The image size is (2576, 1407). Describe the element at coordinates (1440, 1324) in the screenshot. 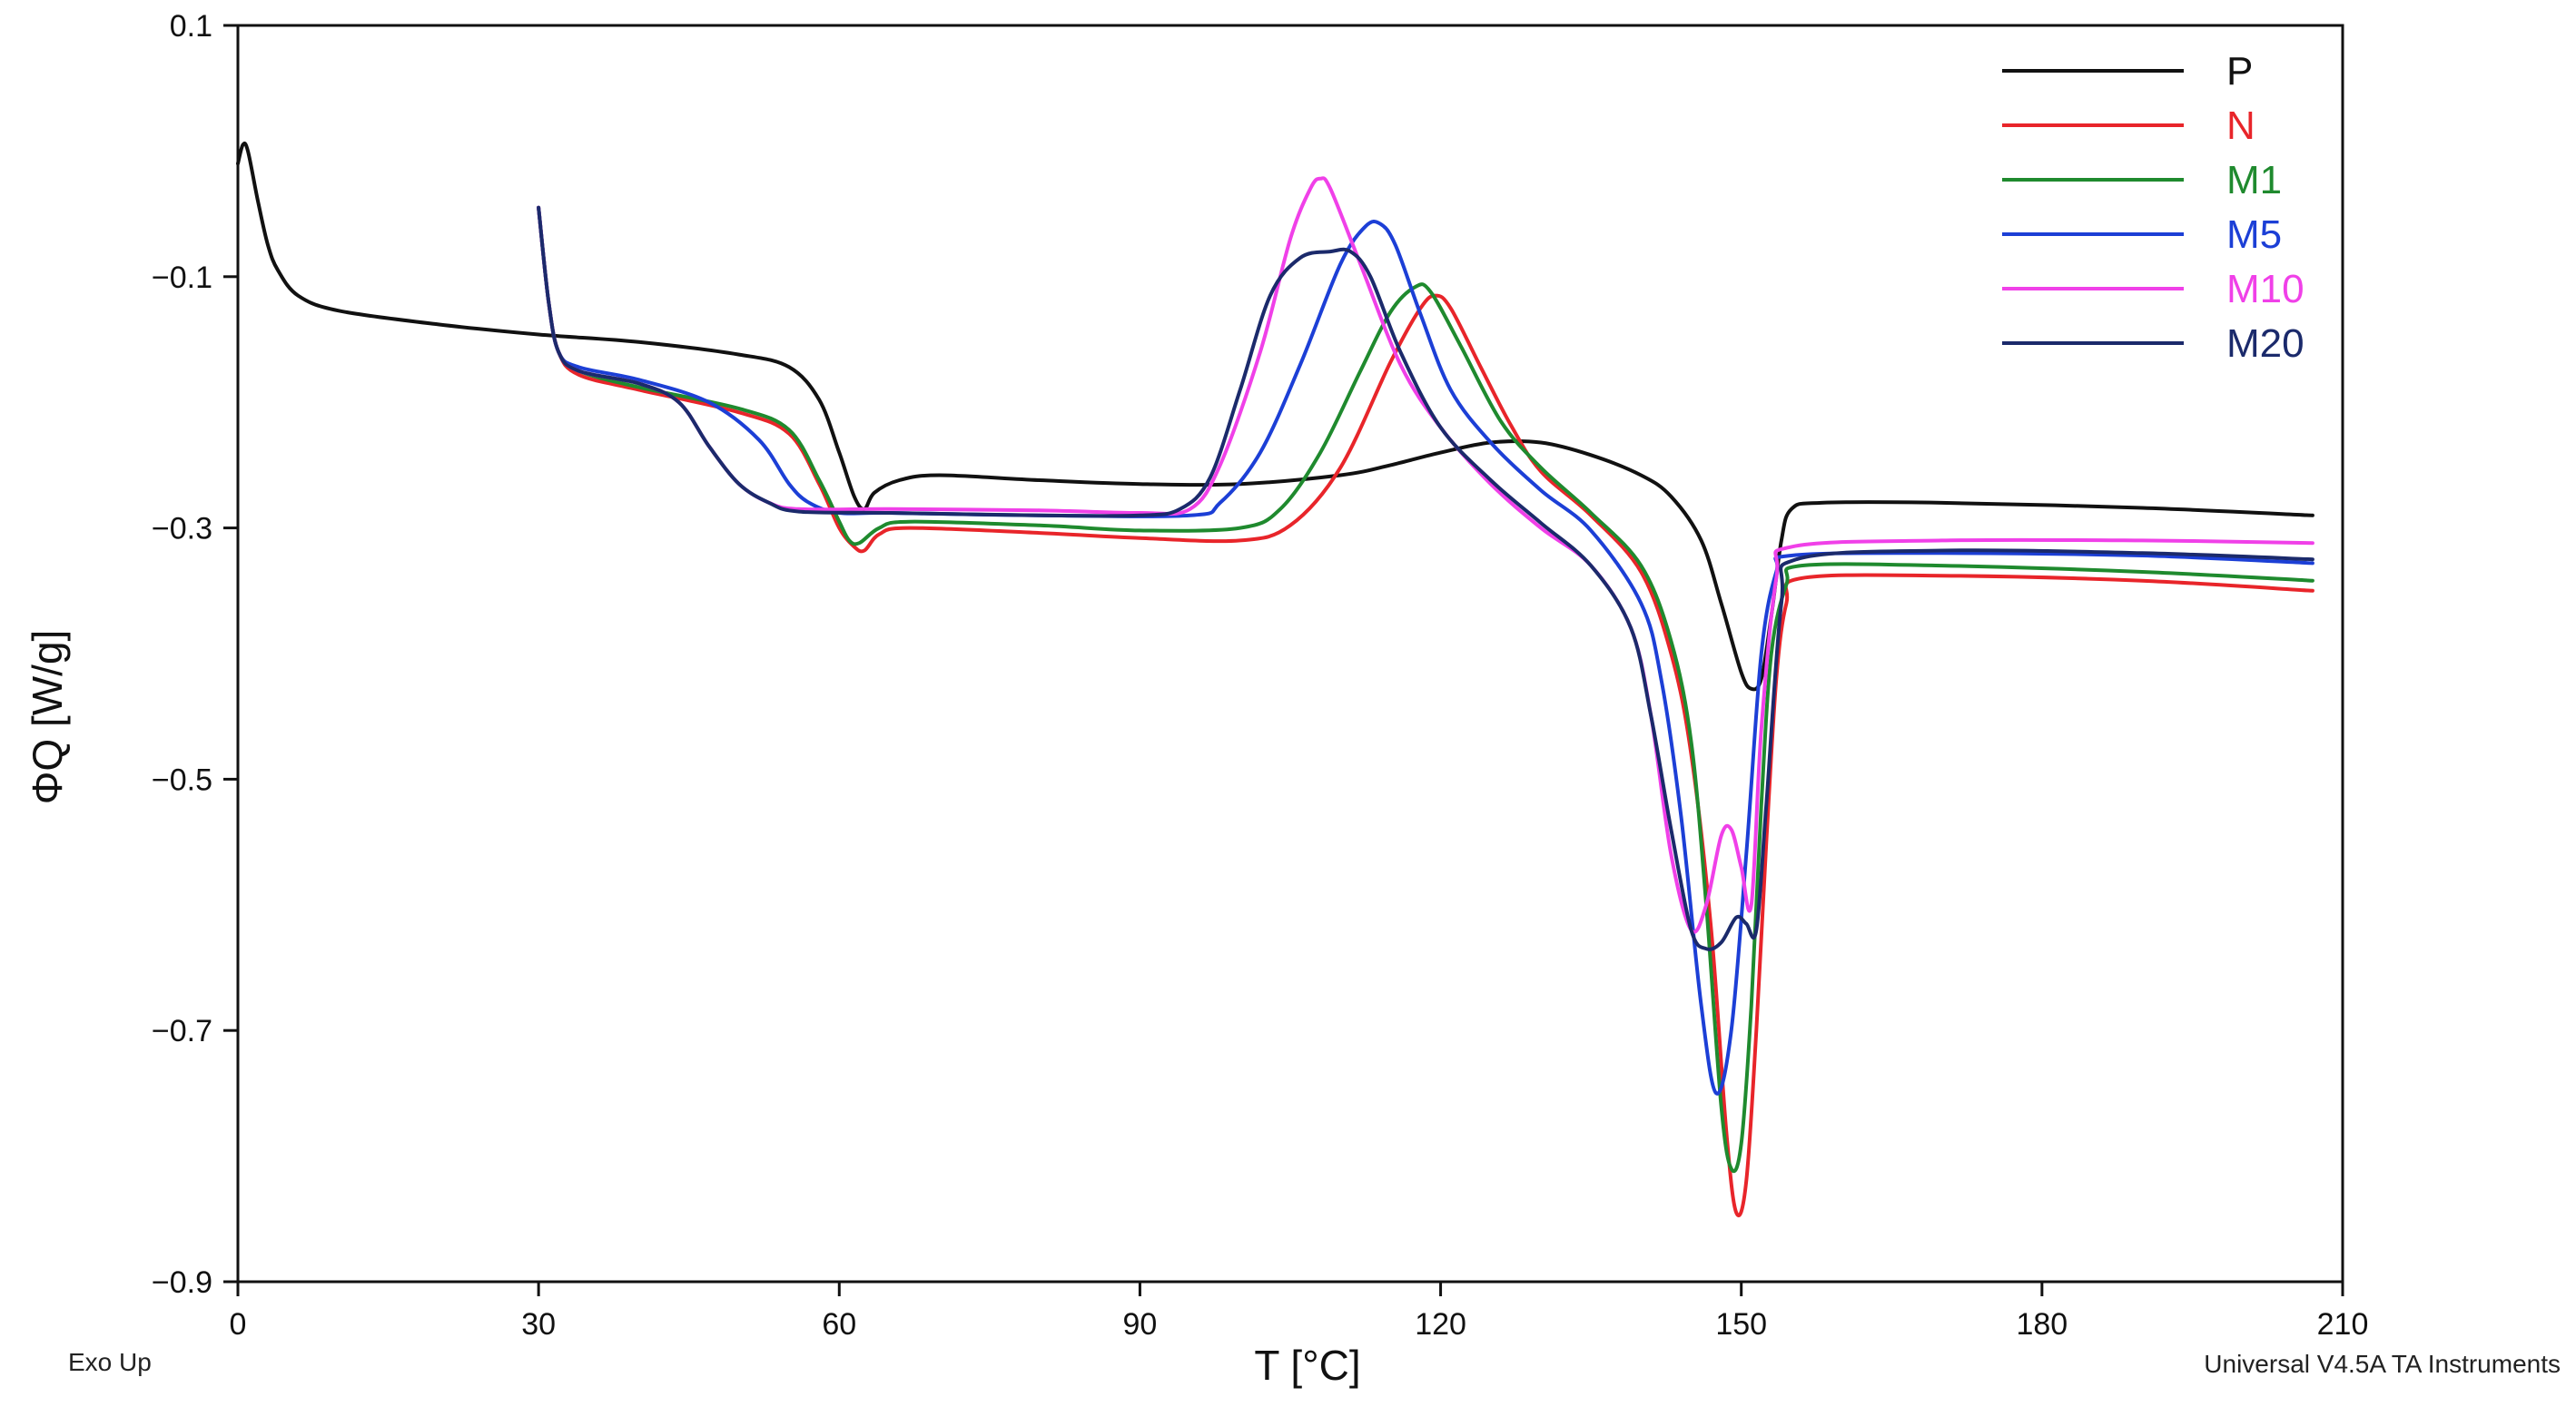

I see `x-tick-label: 120` at that location.